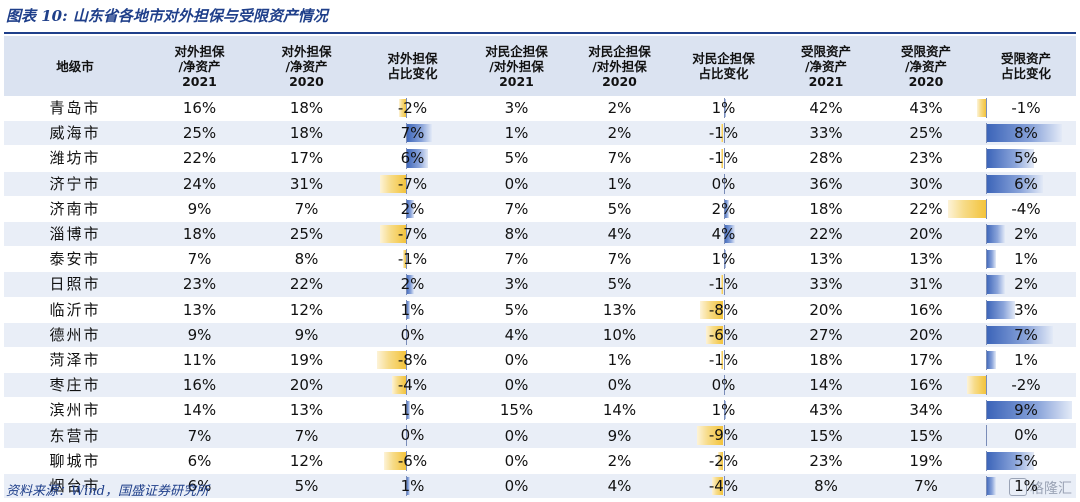  I want to click on guarantee-2021-cell: 9%, so click(199, 335).